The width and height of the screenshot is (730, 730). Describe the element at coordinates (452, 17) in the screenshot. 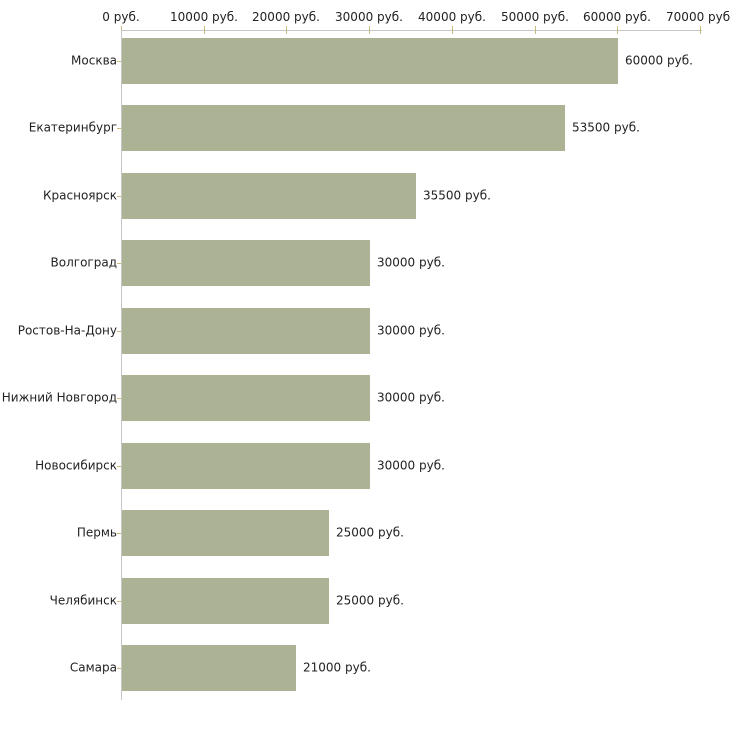

I see `x-axis-tick-label: 40000 руб.` at that location.